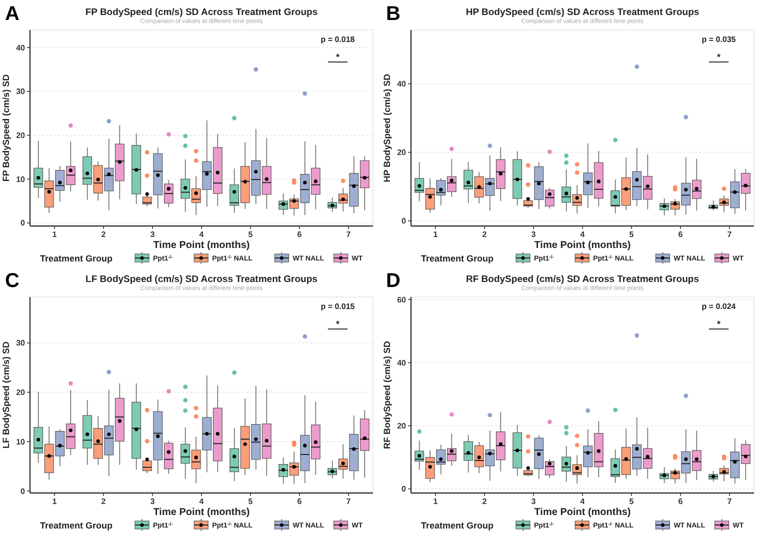  Describe the element at coordinates (6, 394) in the screenshot. I see `y-axis-title: LF BodySpeed (cm/s) SD` at that location.